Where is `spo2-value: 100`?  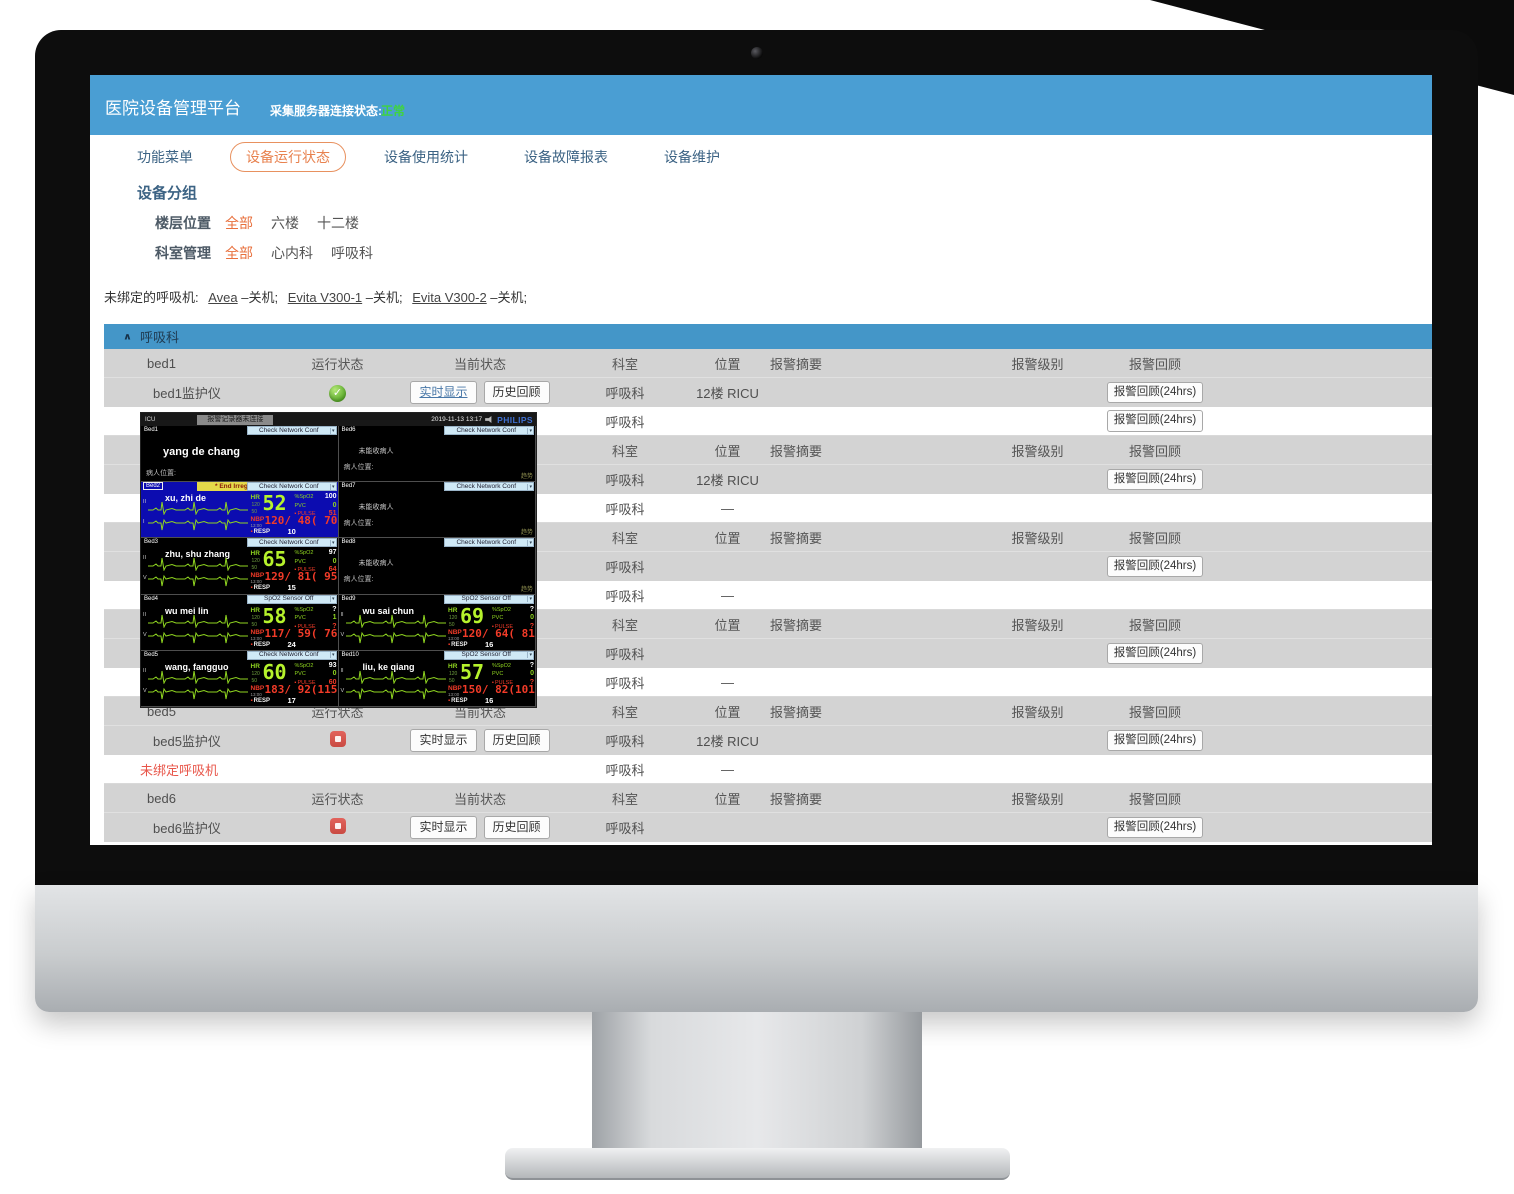 spo2-value: 100 is located at coordinates (330, 497).